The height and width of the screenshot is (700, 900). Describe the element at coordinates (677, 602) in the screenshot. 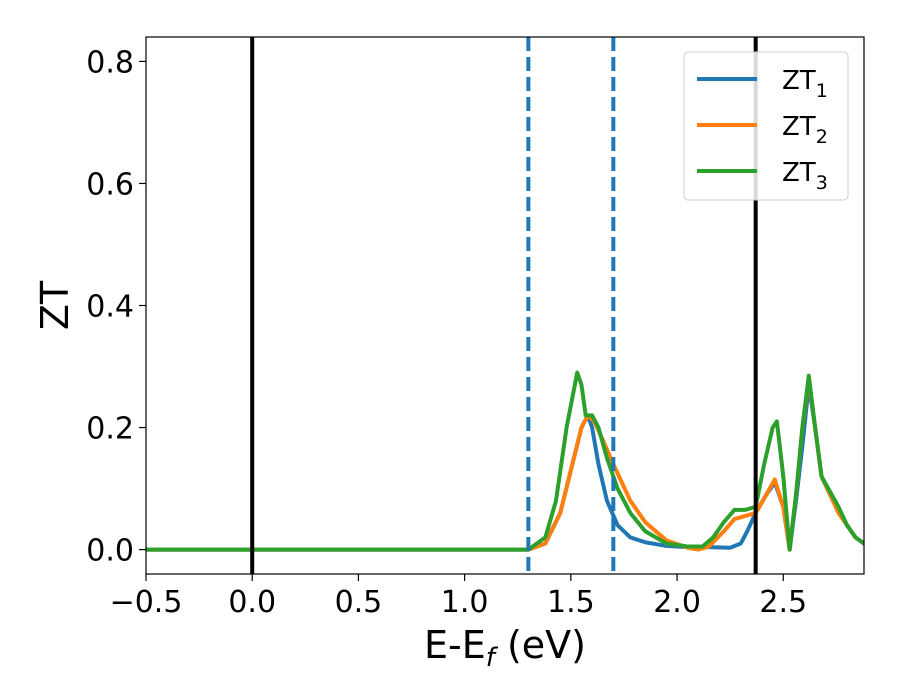

I see `x-tick-label: 2.0` at that location.